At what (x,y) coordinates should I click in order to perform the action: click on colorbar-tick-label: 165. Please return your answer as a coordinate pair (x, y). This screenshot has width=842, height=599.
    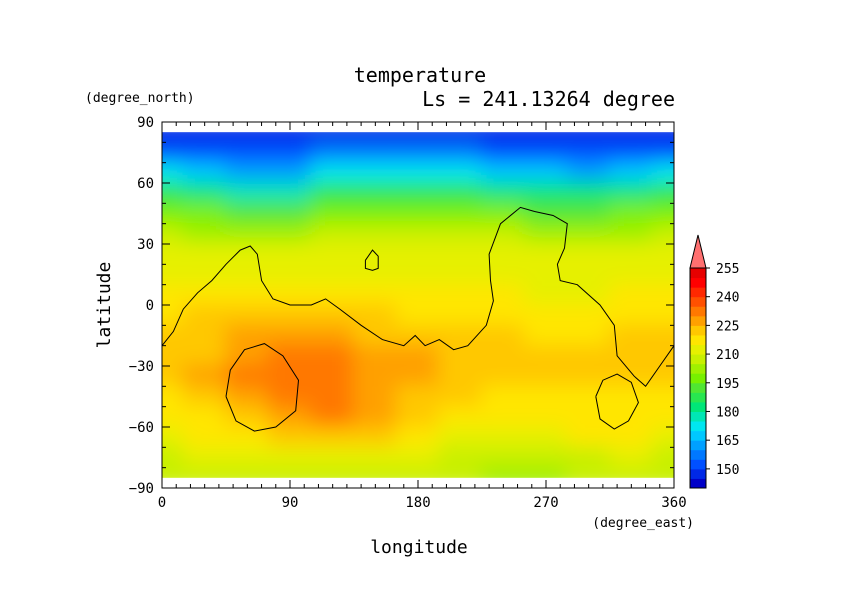
    Looking at the image, I should click on (727, 441).